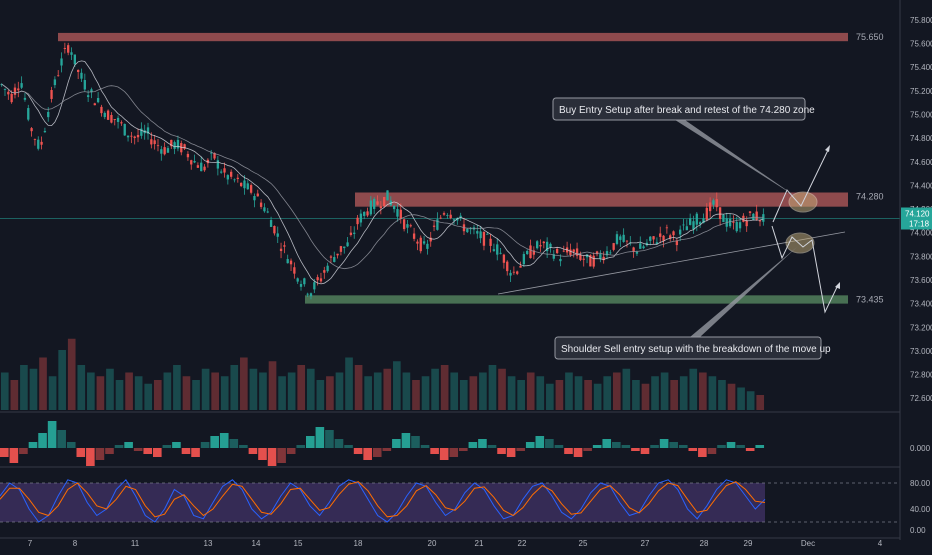 The width and height of the screenshot is (932, 555). I want to click on price-tick-label: 74.000, so click(921, 233).